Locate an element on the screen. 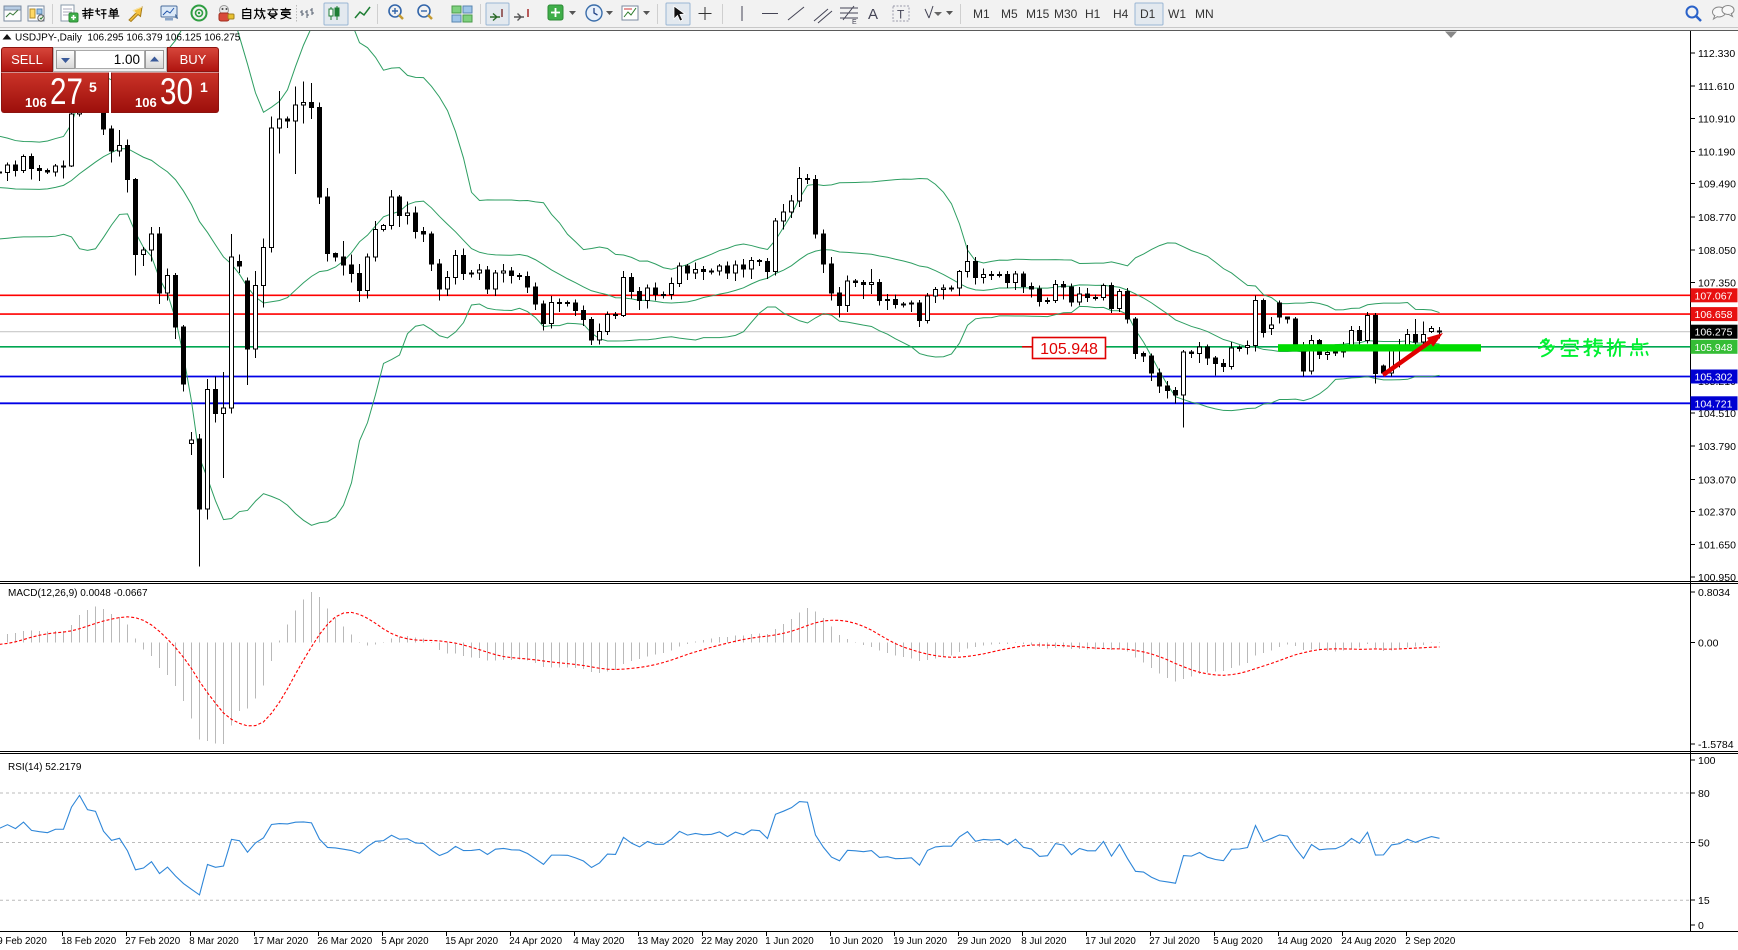  svg-text: 15 Apr 2020 is located at coordinates (471, 941).